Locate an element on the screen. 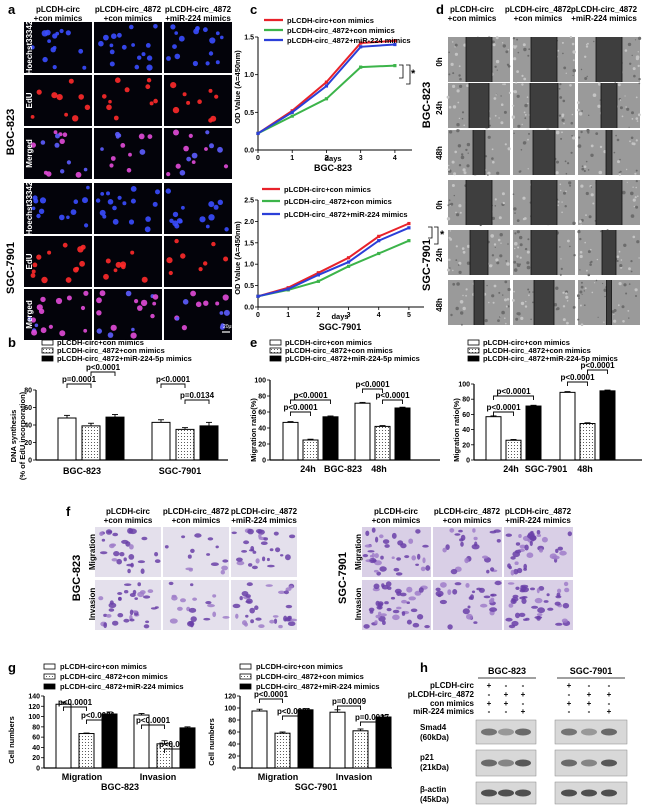 The height and width of the screenshot is (809, 650). g-left-category: Migration is located at coordinates (82, 777).